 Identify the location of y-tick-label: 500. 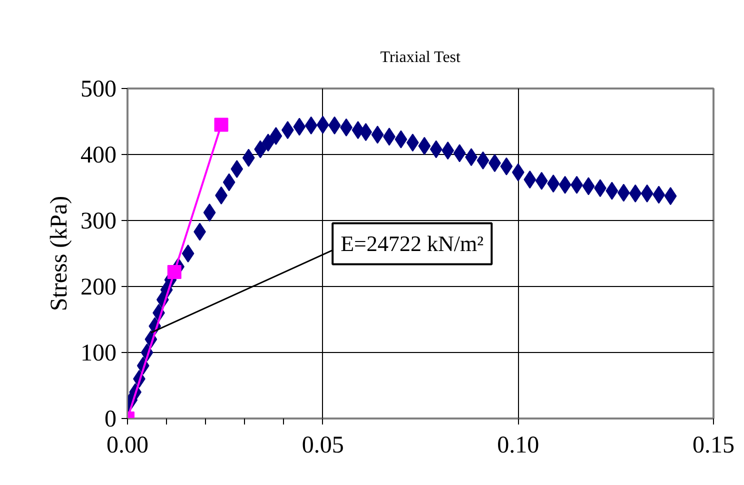
(98, 89).